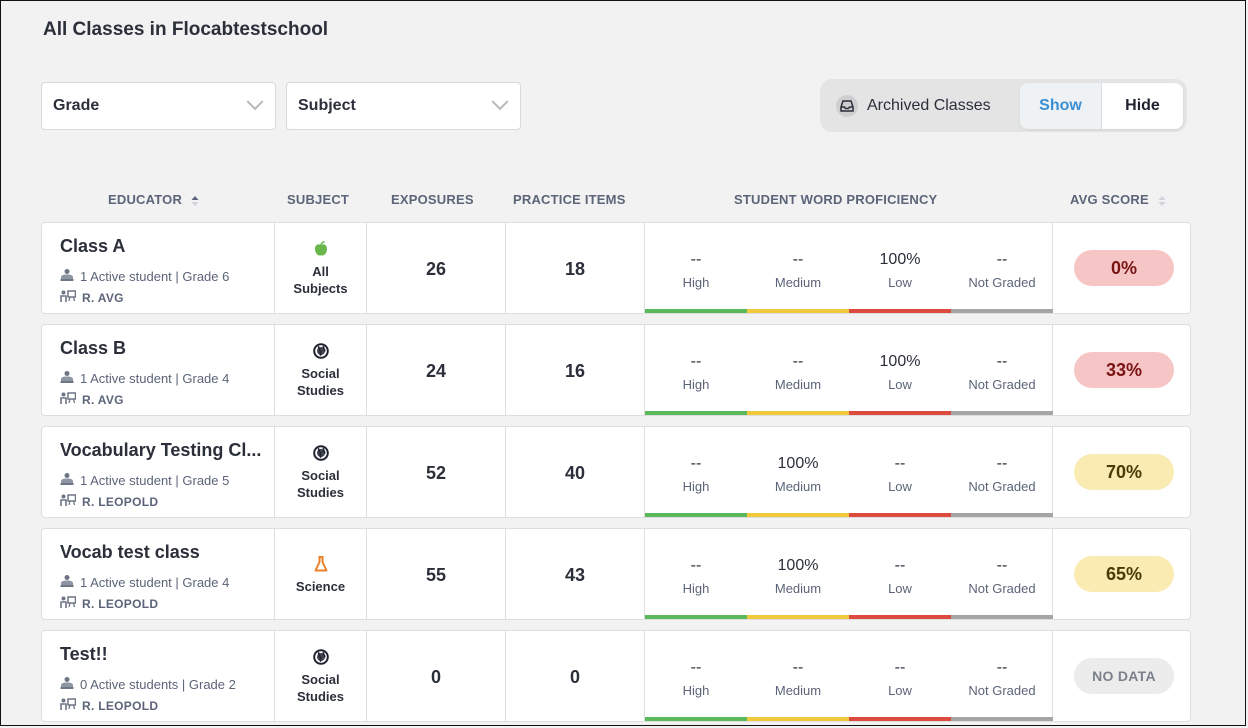 Image resolution: width=1248 pixels, height=728 pixels. I want to click on exposures-cell: 0, so click(436, 676).